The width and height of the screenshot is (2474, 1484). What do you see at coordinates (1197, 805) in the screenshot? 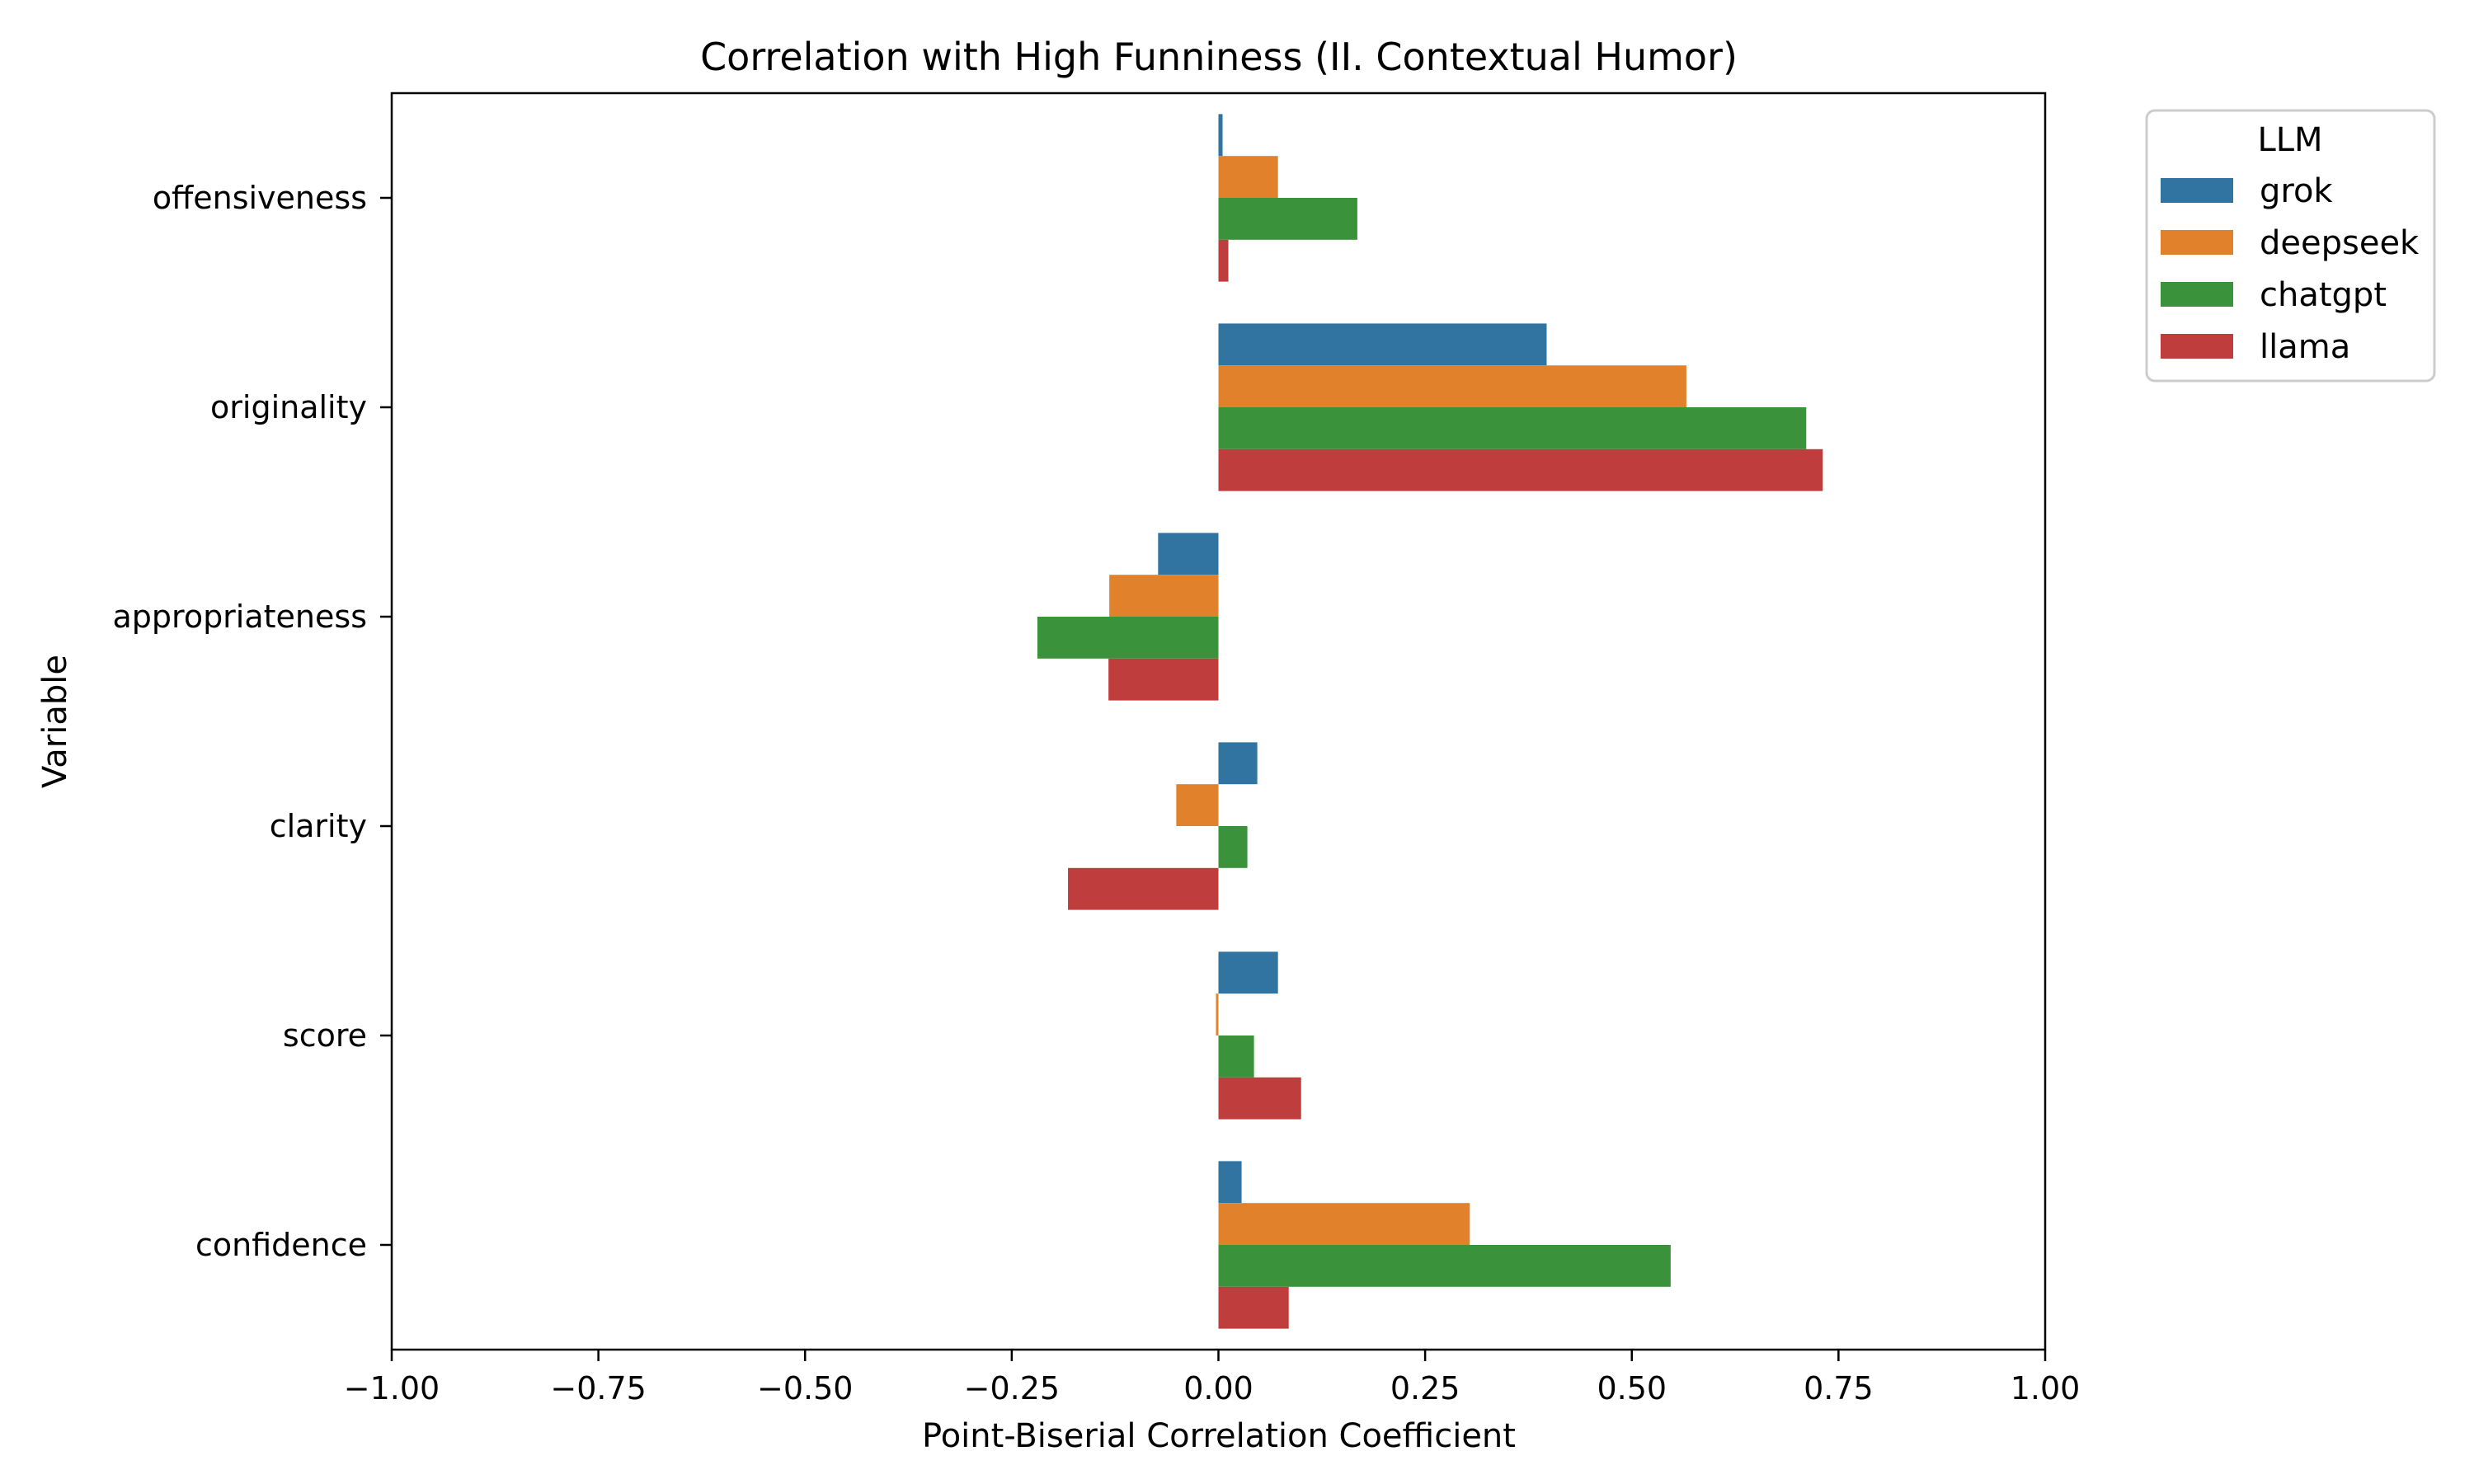
I see `bar-deepseek-clarity` at bounding box center [1197, 805].